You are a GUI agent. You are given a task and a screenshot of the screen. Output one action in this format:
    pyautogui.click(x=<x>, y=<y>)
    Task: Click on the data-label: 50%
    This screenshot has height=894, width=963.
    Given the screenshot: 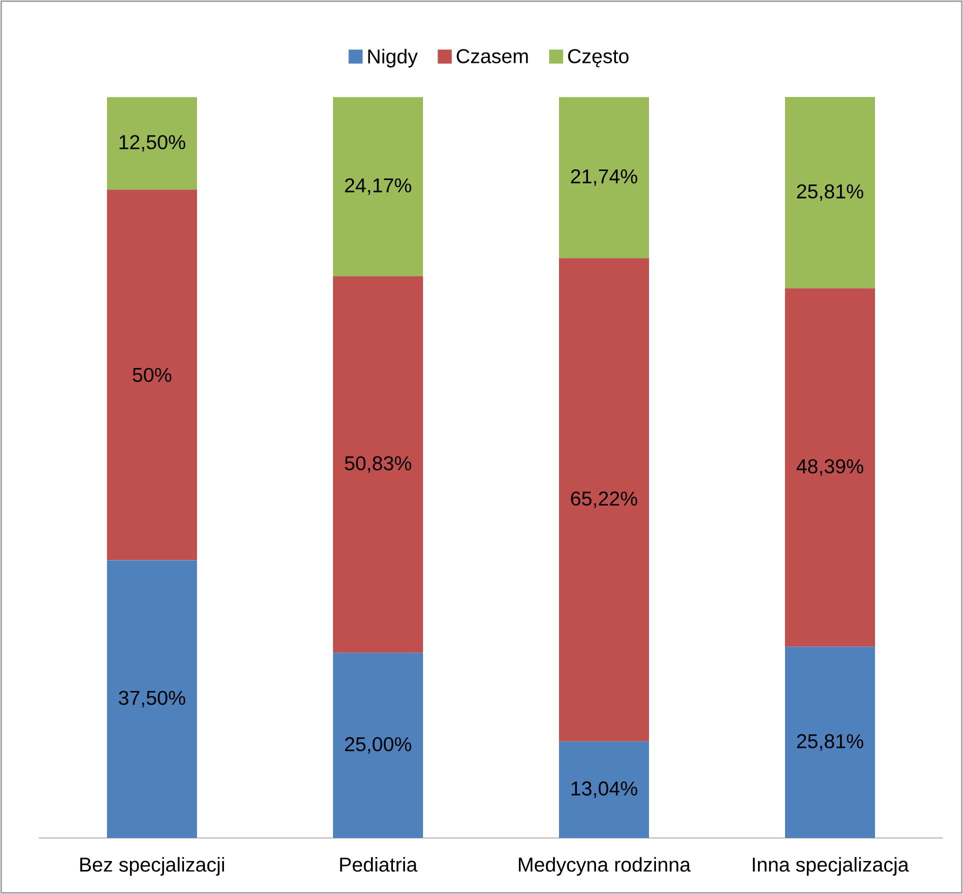 What is the action you would take?
    pyautogui.click(x=152, y=375)
    